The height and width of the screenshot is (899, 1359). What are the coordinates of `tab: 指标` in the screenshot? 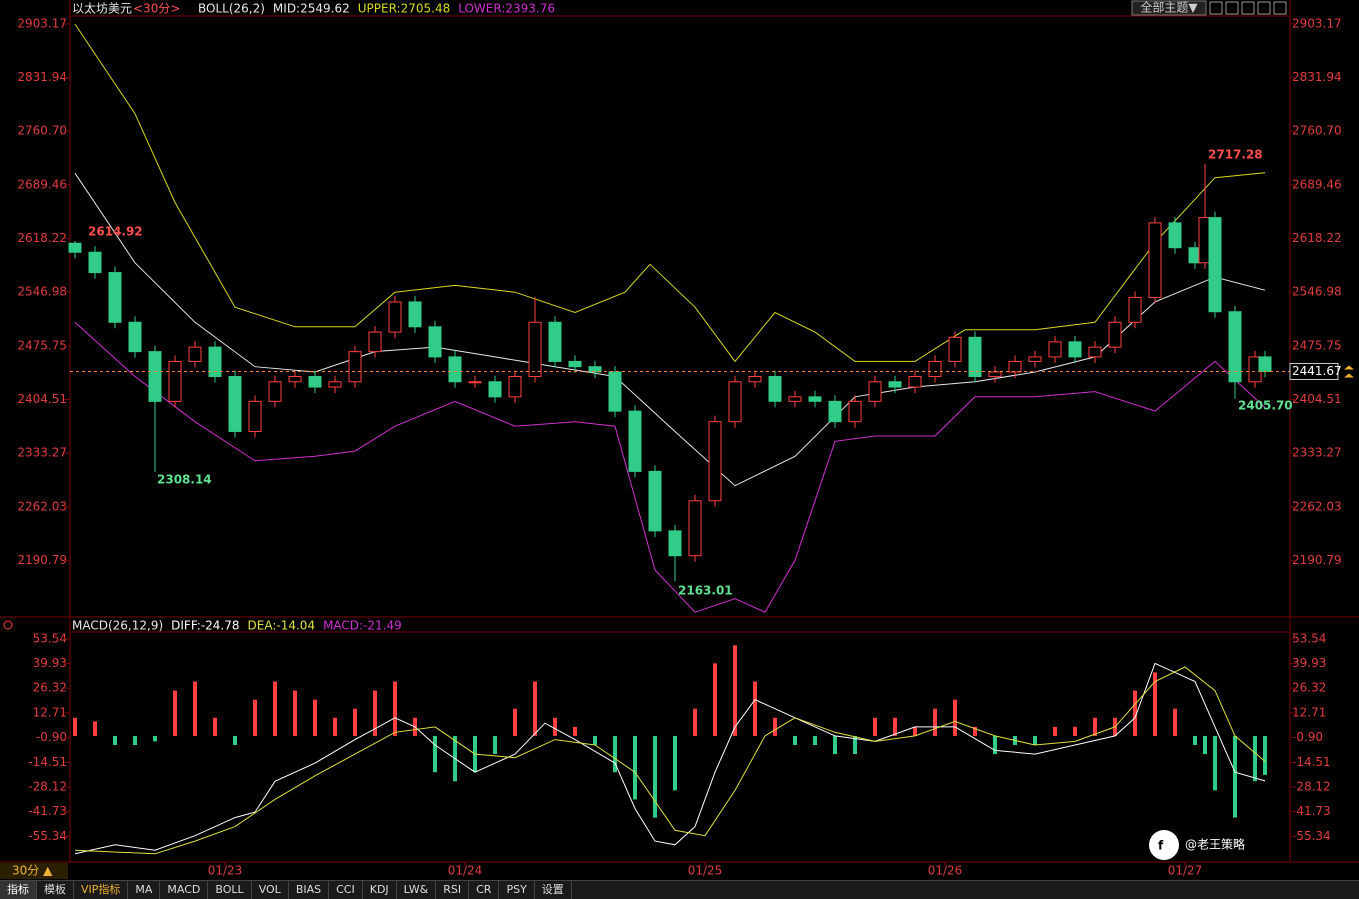 It's located at (18, 890).